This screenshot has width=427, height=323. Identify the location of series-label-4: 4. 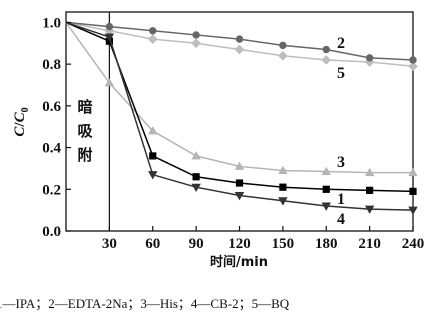
(341, 219).